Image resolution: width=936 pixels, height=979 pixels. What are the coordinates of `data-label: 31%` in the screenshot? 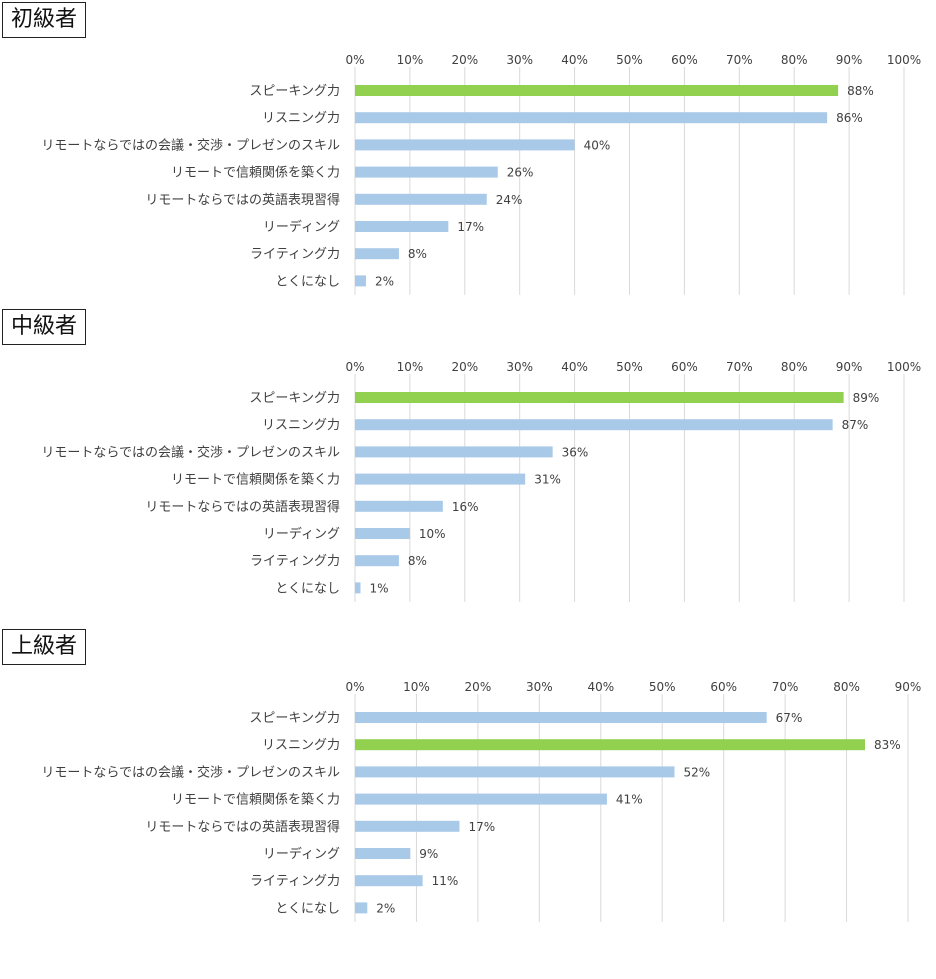 It's located at (547, 480).